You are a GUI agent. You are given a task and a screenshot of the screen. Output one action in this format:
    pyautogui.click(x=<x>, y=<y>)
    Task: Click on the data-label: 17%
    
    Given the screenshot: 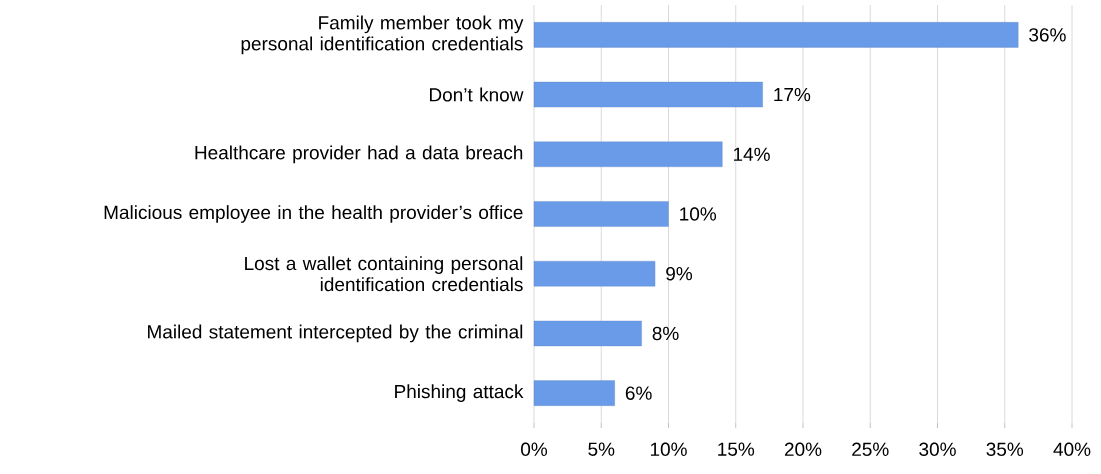 What is the action you would take?
    pyautogui.click(x=792, y=94)
    